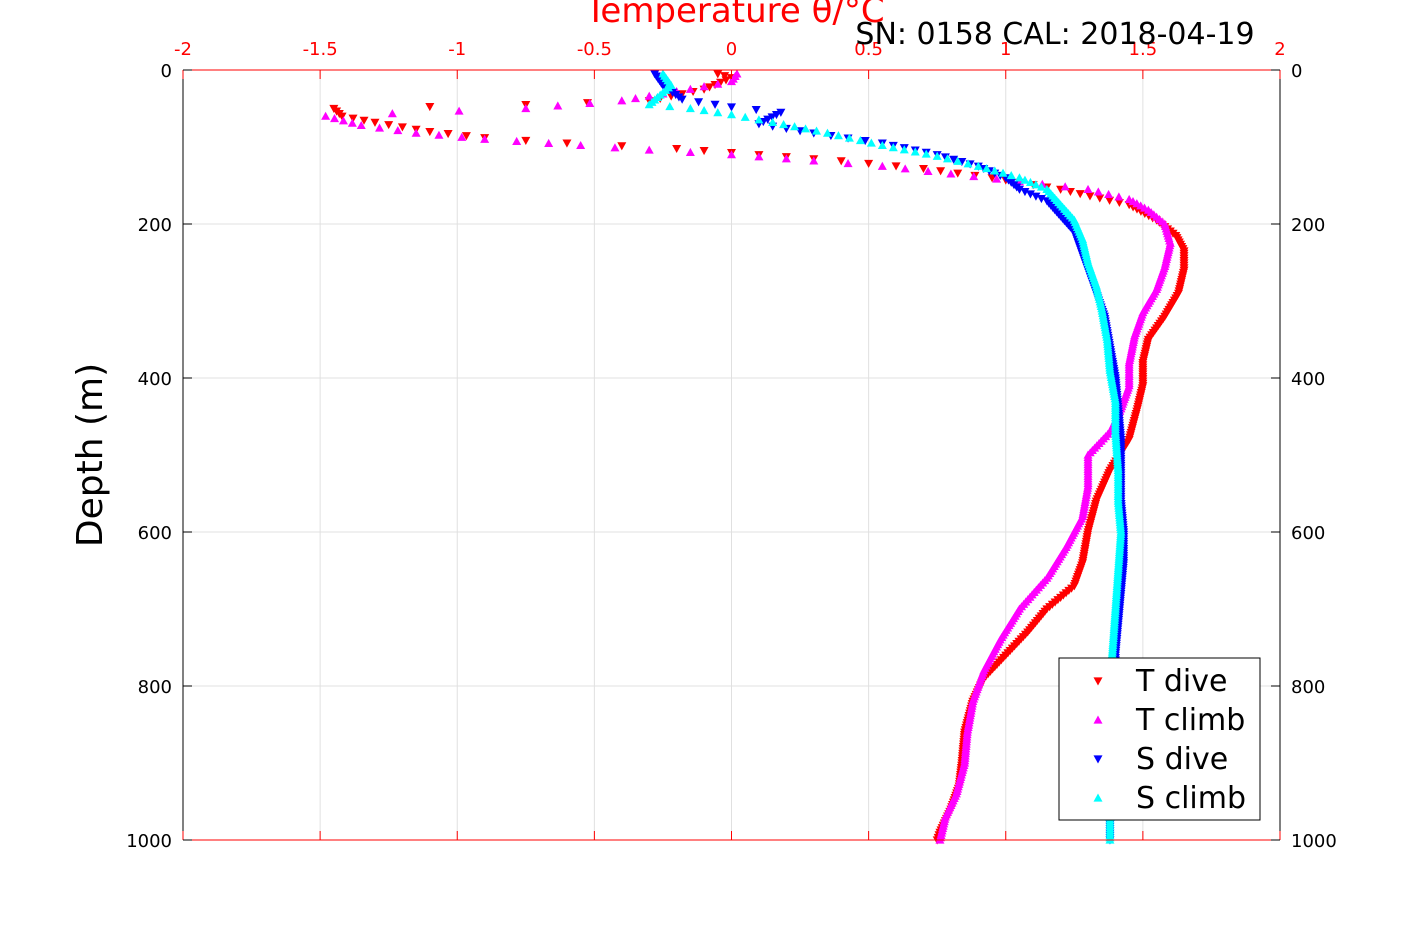  Describe the element at coordinates (1181, 681) in the screenshot. I see `legend-label: T dive` at that location.